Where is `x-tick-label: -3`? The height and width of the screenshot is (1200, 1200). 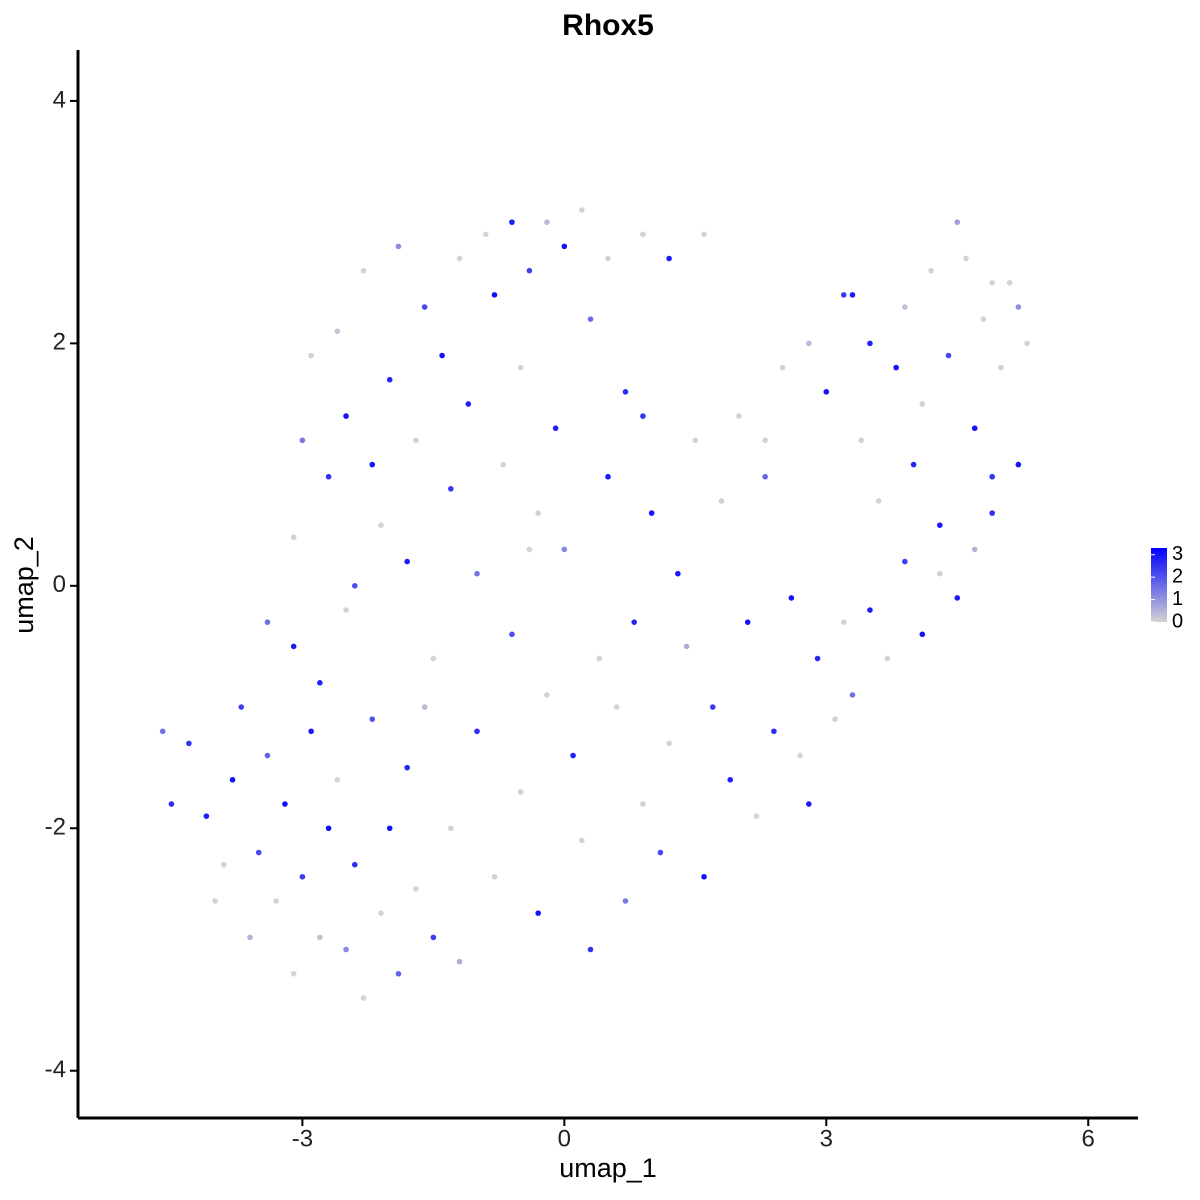 x-tick-label: -3 is located at coordinates (302, 1138).